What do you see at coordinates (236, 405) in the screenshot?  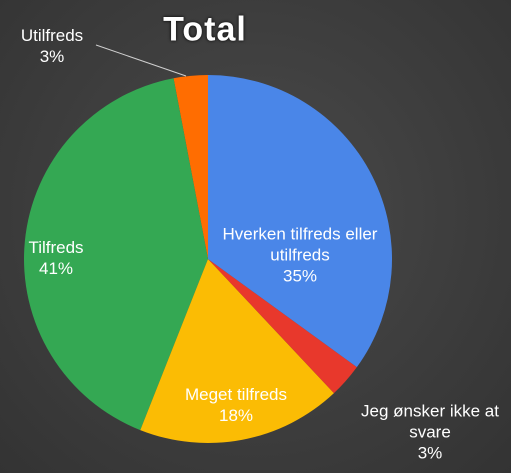 I see `slice-label: Meget tilfreds 18%` at bounding box center [236, 405].